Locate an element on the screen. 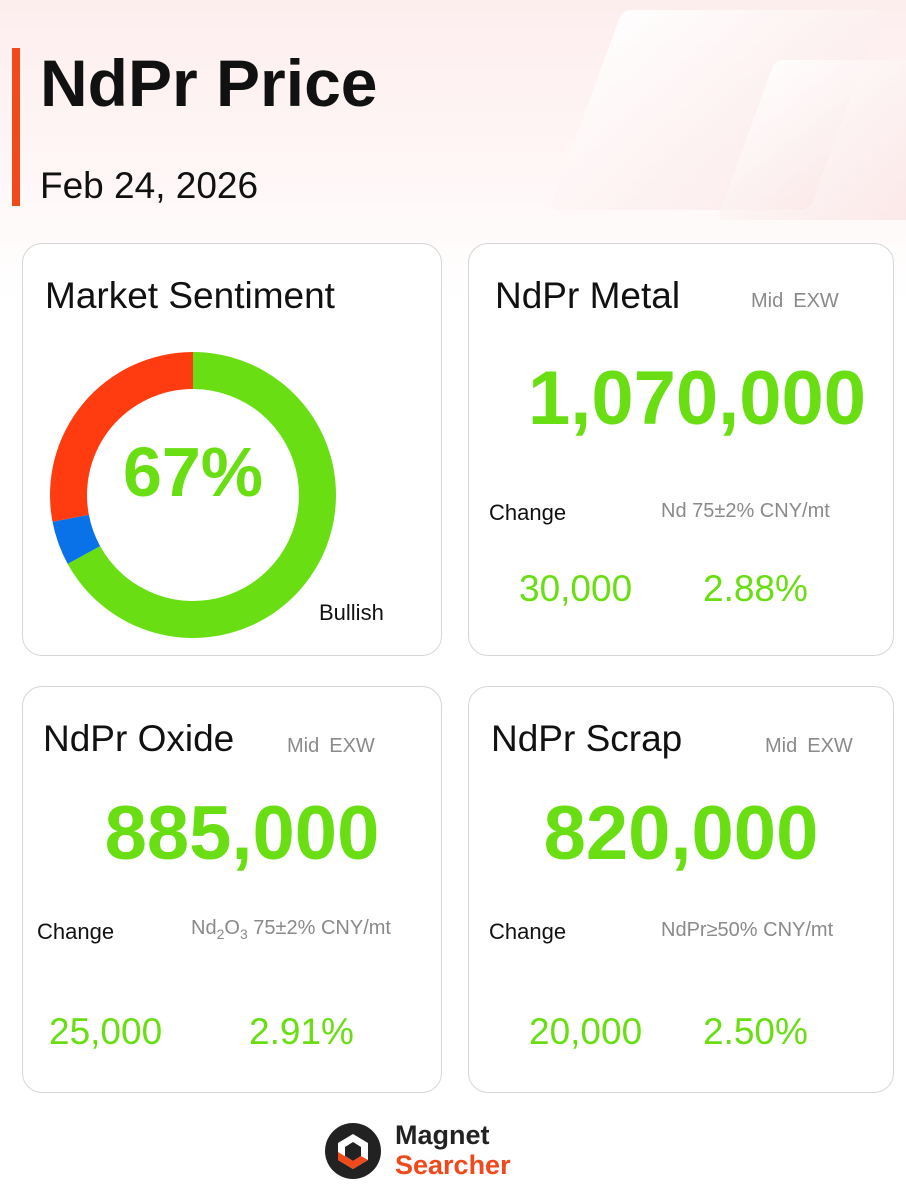 This screenshot has height=1200, width=906. oxide-change-pct: 2.91% is located at coordinates (301, 1031).